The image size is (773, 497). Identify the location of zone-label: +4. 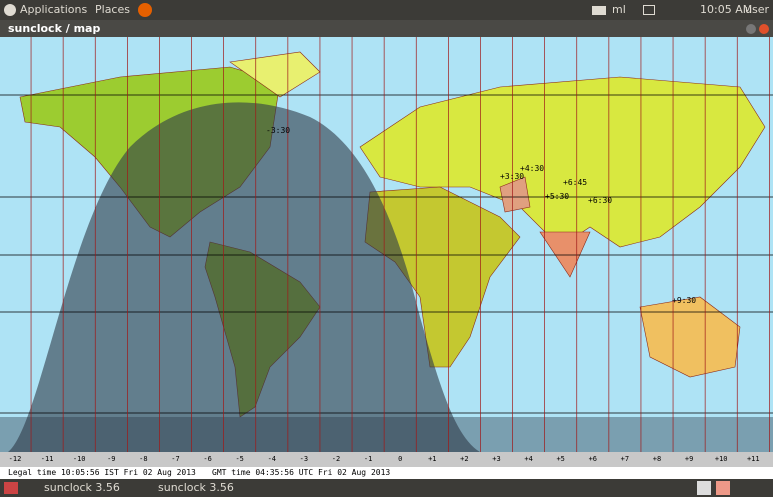
(528, 459).